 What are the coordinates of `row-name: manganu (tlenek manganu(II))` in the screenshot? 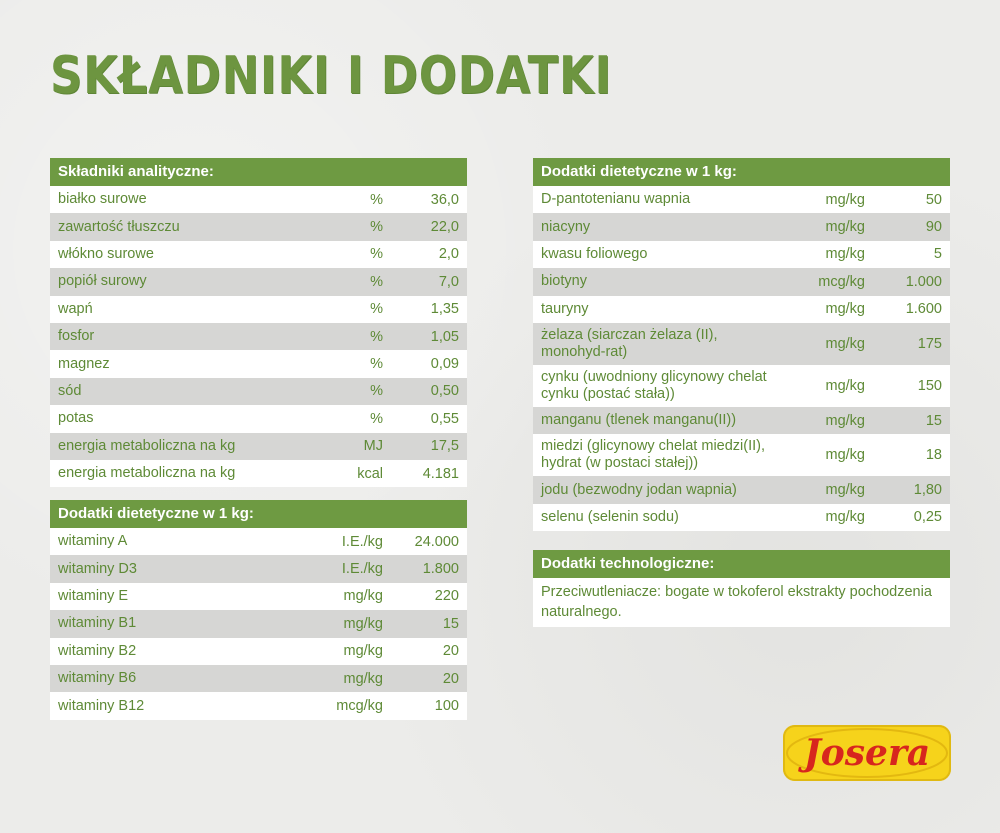 It's located at (639, 420).